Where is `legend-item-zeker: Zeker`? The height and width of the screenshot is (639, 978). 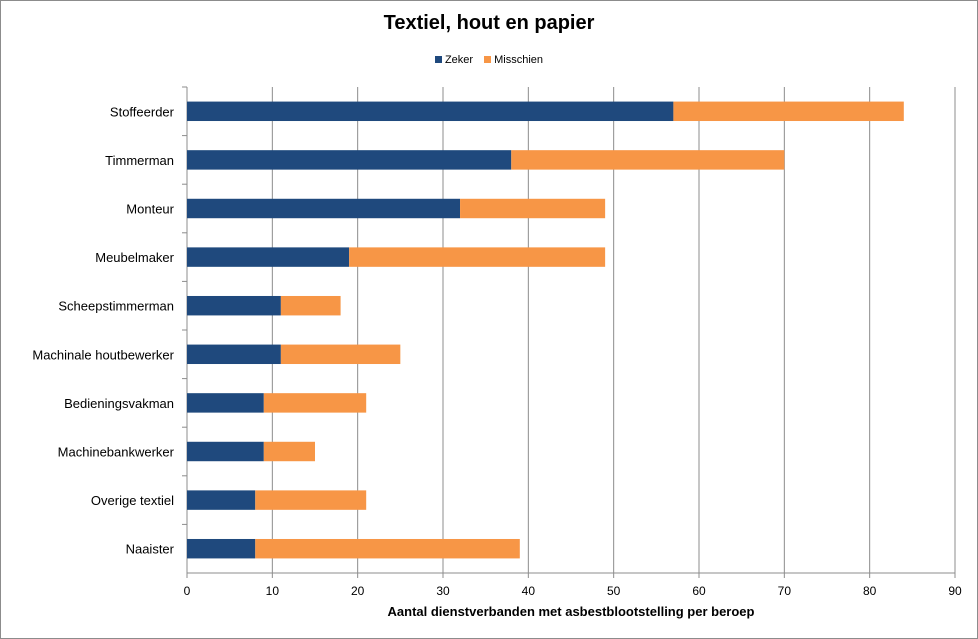 legend-item-zeker: Zeker is located at coordinates (454, 60).